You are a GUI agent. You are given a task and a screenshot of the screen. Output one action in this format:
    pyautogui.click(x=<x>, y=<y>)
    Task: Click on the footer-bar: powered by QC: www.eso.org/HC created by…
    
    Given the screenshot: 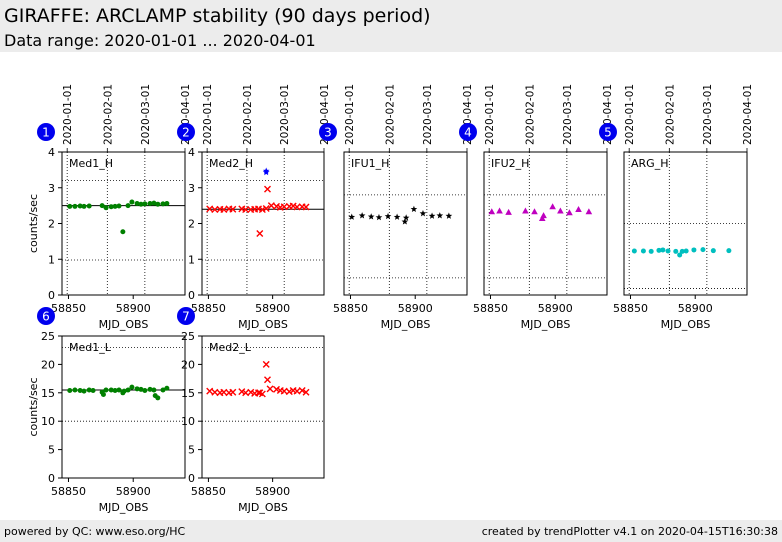 What is the action you would take?
    pyautogui.click(x=391, y=531)
    